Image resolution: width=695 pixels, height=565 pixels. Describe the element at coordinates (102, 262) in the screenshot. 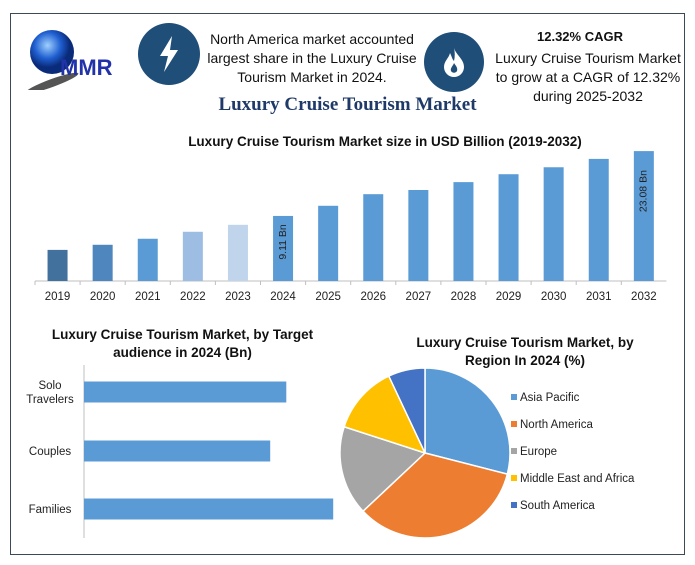

I see `bar-2020` at that location.